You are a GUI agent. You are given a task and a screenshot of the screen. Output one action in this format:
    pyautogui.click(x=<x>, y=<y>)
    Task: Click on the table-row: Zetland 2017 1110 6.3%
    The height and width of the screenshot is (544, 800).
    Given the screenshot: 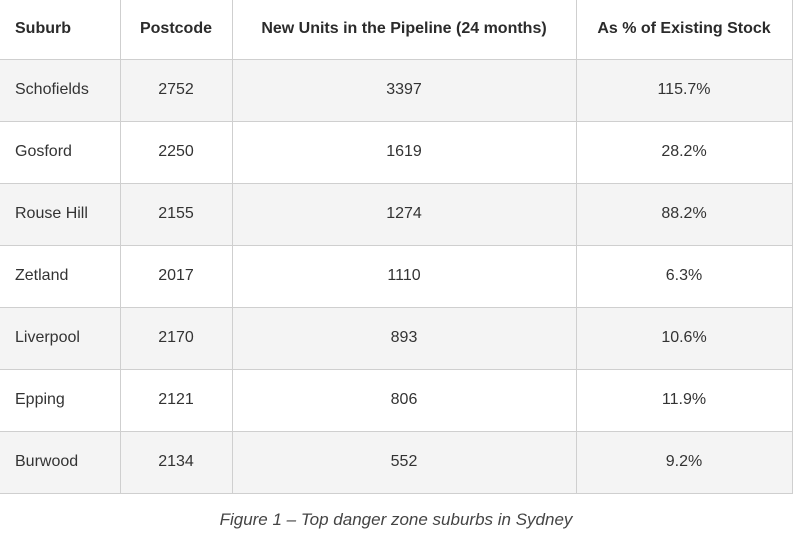 What is the action you would take?
    pyautogui.click(x=396, y=276)
    